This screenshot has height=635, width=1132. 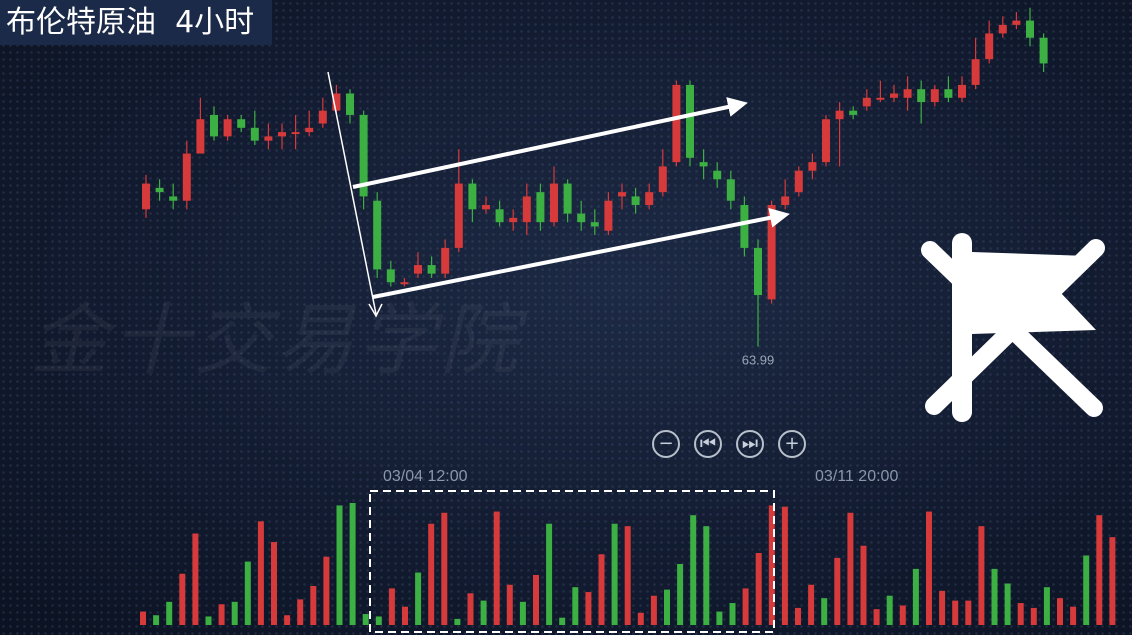 I want to click on chart-title: 布伦特原油 4小时, so click(x=136, y=22).